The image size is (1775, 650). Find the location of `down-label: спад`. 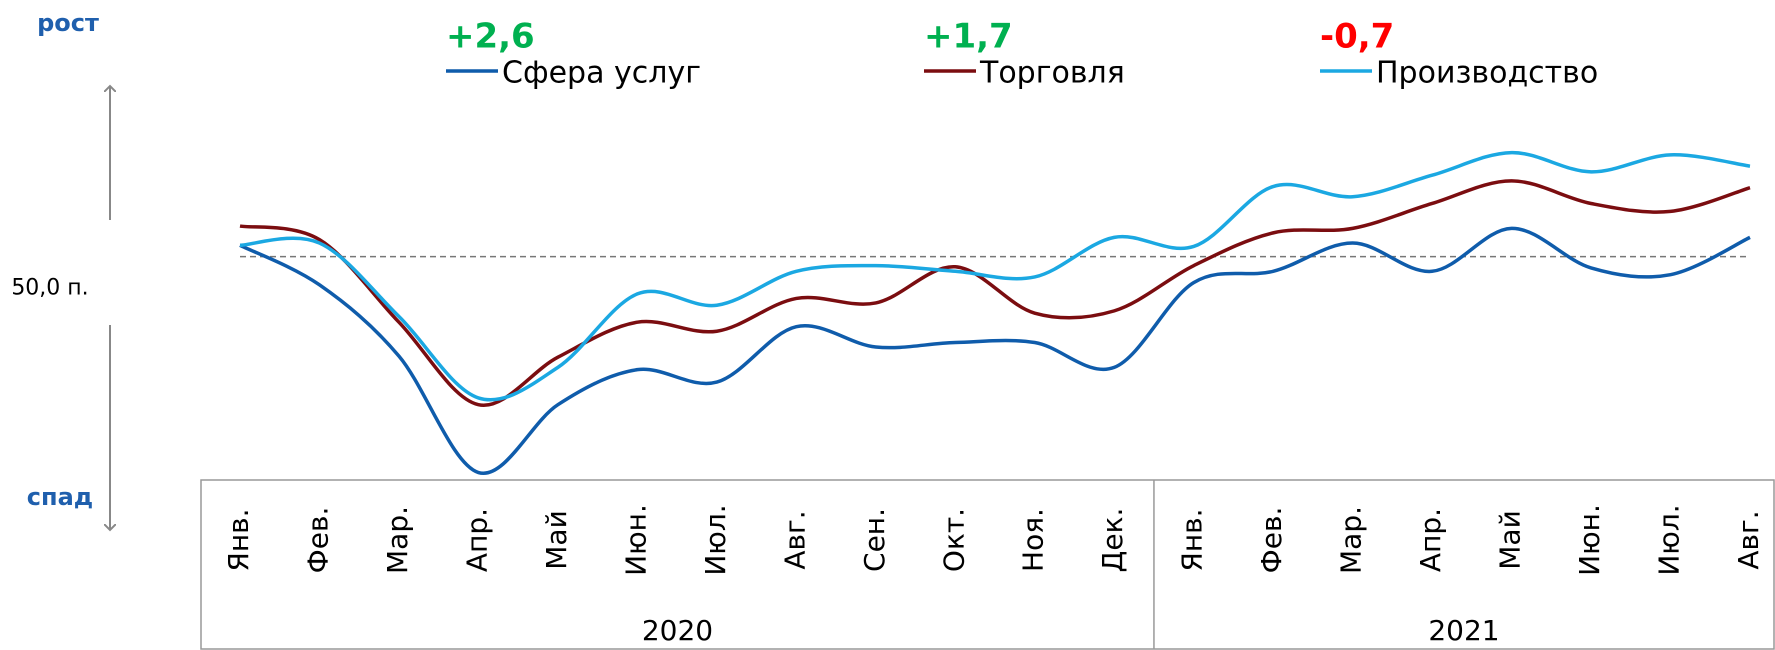

down-label: спад is located at coordinates (60, 497).